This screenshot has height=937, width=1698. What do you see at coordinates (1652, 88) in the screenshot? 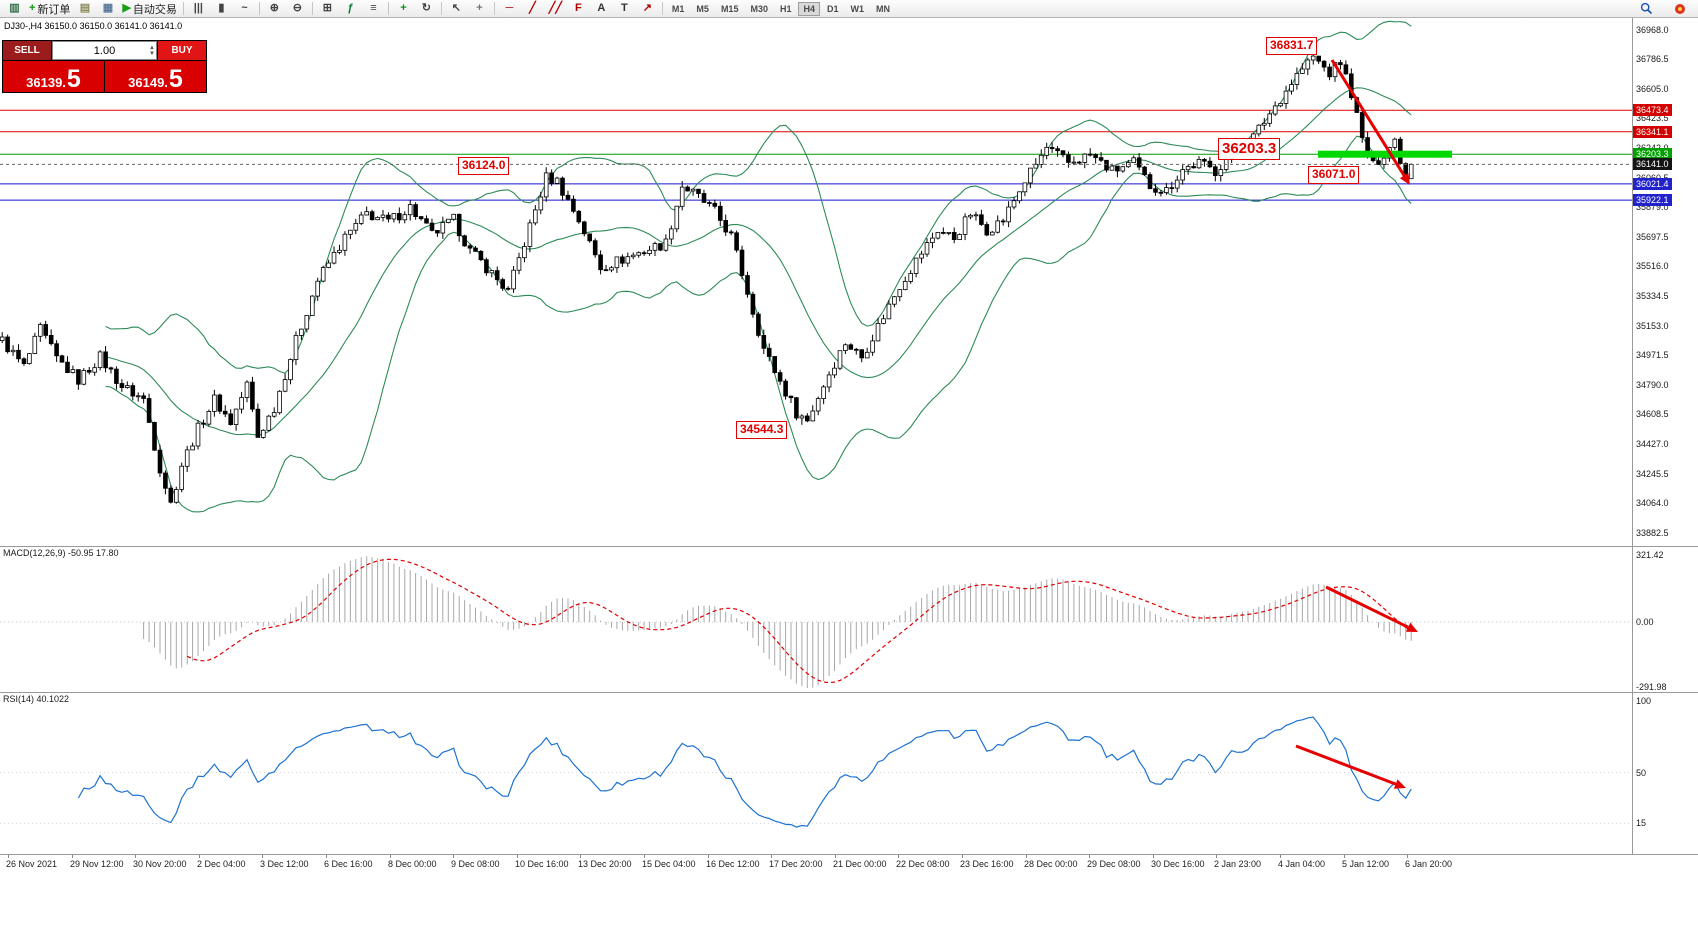
I see `price-axis-label: 36605.0` at bounding box center [1652, 88].